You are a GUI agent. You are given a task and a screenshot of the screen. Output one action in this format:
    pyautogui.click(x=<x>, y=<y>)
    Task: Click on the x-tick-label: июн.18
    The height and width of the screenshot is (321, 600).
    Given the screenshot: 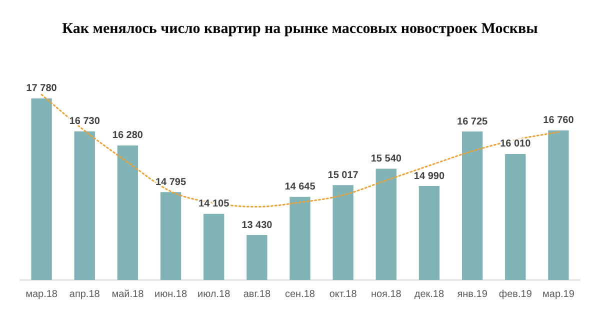 What is the action you would take?
    pyautogui.click(x=171, y=294)
    